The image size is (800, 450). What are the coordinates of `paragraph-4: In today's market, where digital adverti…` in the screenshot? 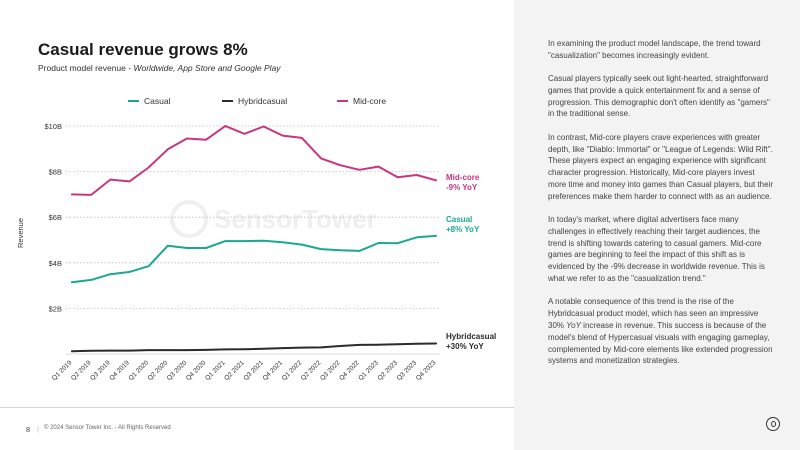 It's located at (656, 249).